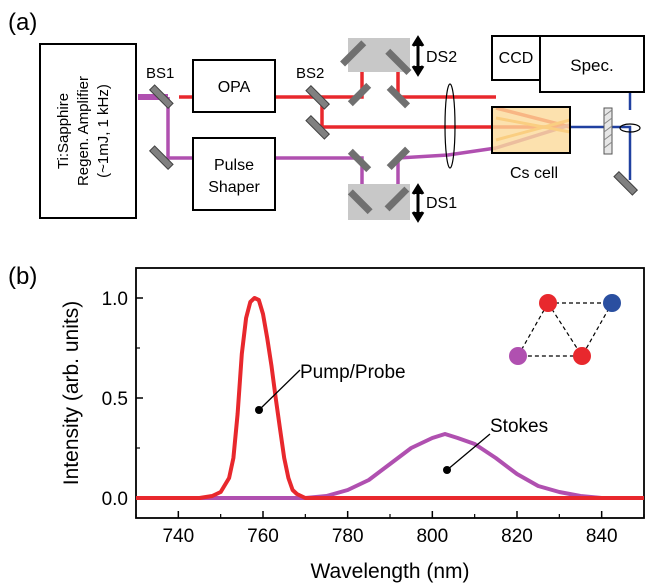 The width and height of the screenshot is (652, 584). I want to click on cs-cell-label: Cs cell, so click(534, 173).